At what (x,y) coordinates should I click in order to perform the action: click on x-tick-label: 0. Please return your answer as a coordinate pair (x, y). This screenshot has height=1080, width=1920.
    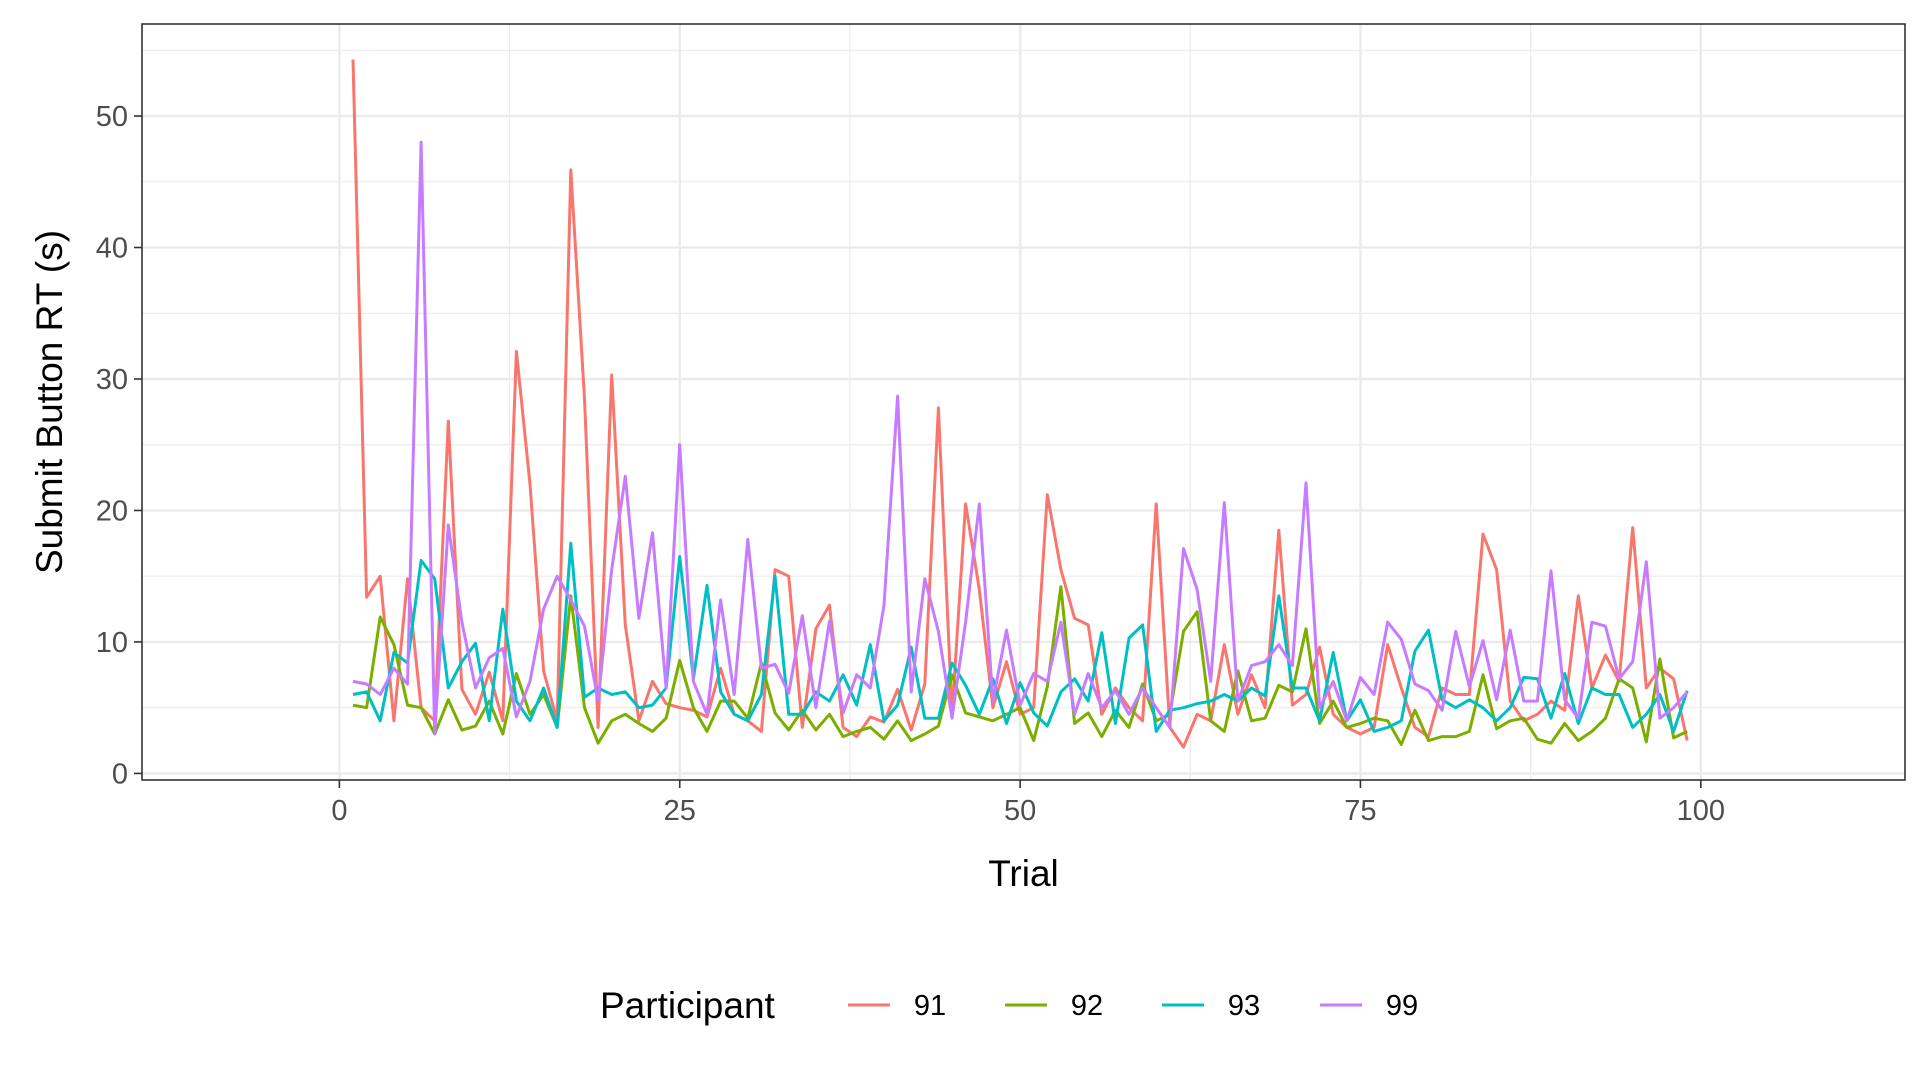
    Looking at the image, I should click on (339, 811).